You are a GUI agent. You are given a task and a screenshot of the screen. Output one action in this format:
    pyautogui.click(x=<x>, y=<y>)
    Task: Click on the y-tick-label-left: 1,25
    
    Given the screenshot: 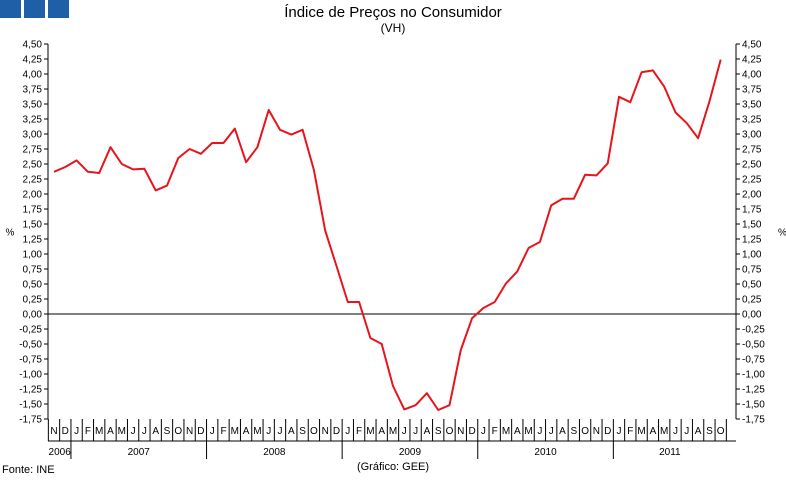 What is the action you would take?
    pyautogui.click(x=33, y=240)
    